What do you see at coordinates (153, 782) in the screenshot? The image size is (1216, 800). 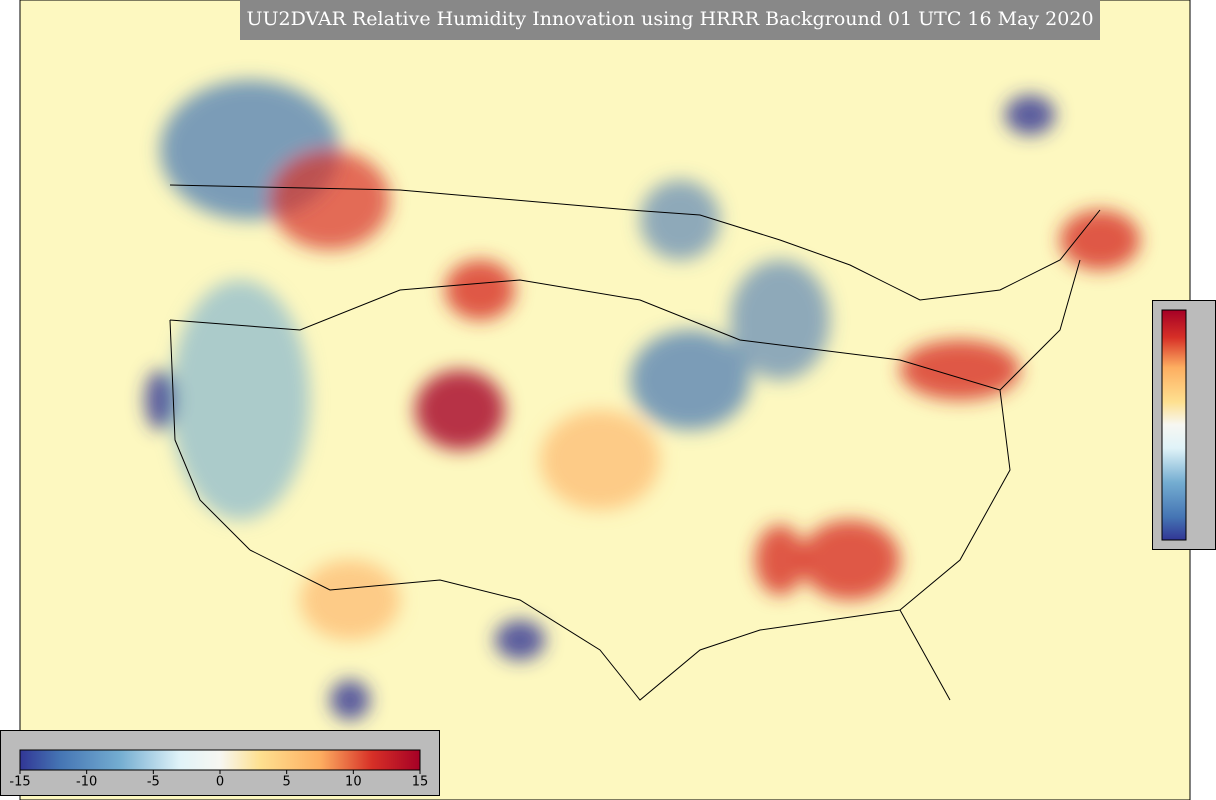 I see `tick-label: -5` at bounding box center [153, 782].